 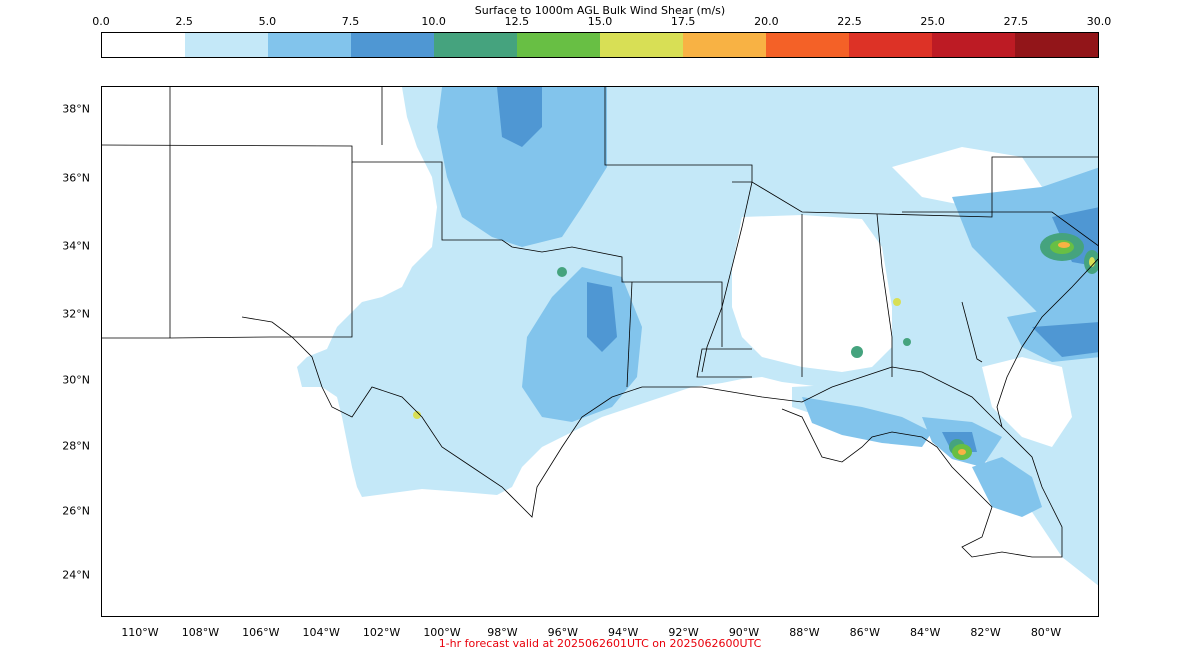 What do you see at coordinates (76, 511) in the screenshot?
I see `latitude-label: 26°N` at bounding box center [76, 511].